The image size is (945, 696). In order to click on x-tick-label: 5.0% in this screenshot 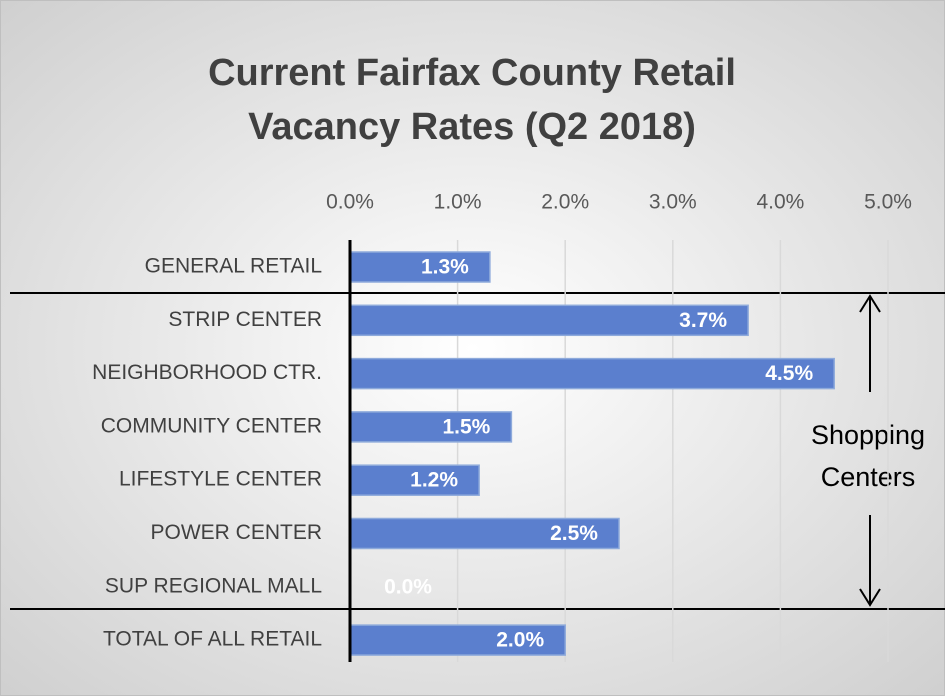, I will do `click(888, 202)`.